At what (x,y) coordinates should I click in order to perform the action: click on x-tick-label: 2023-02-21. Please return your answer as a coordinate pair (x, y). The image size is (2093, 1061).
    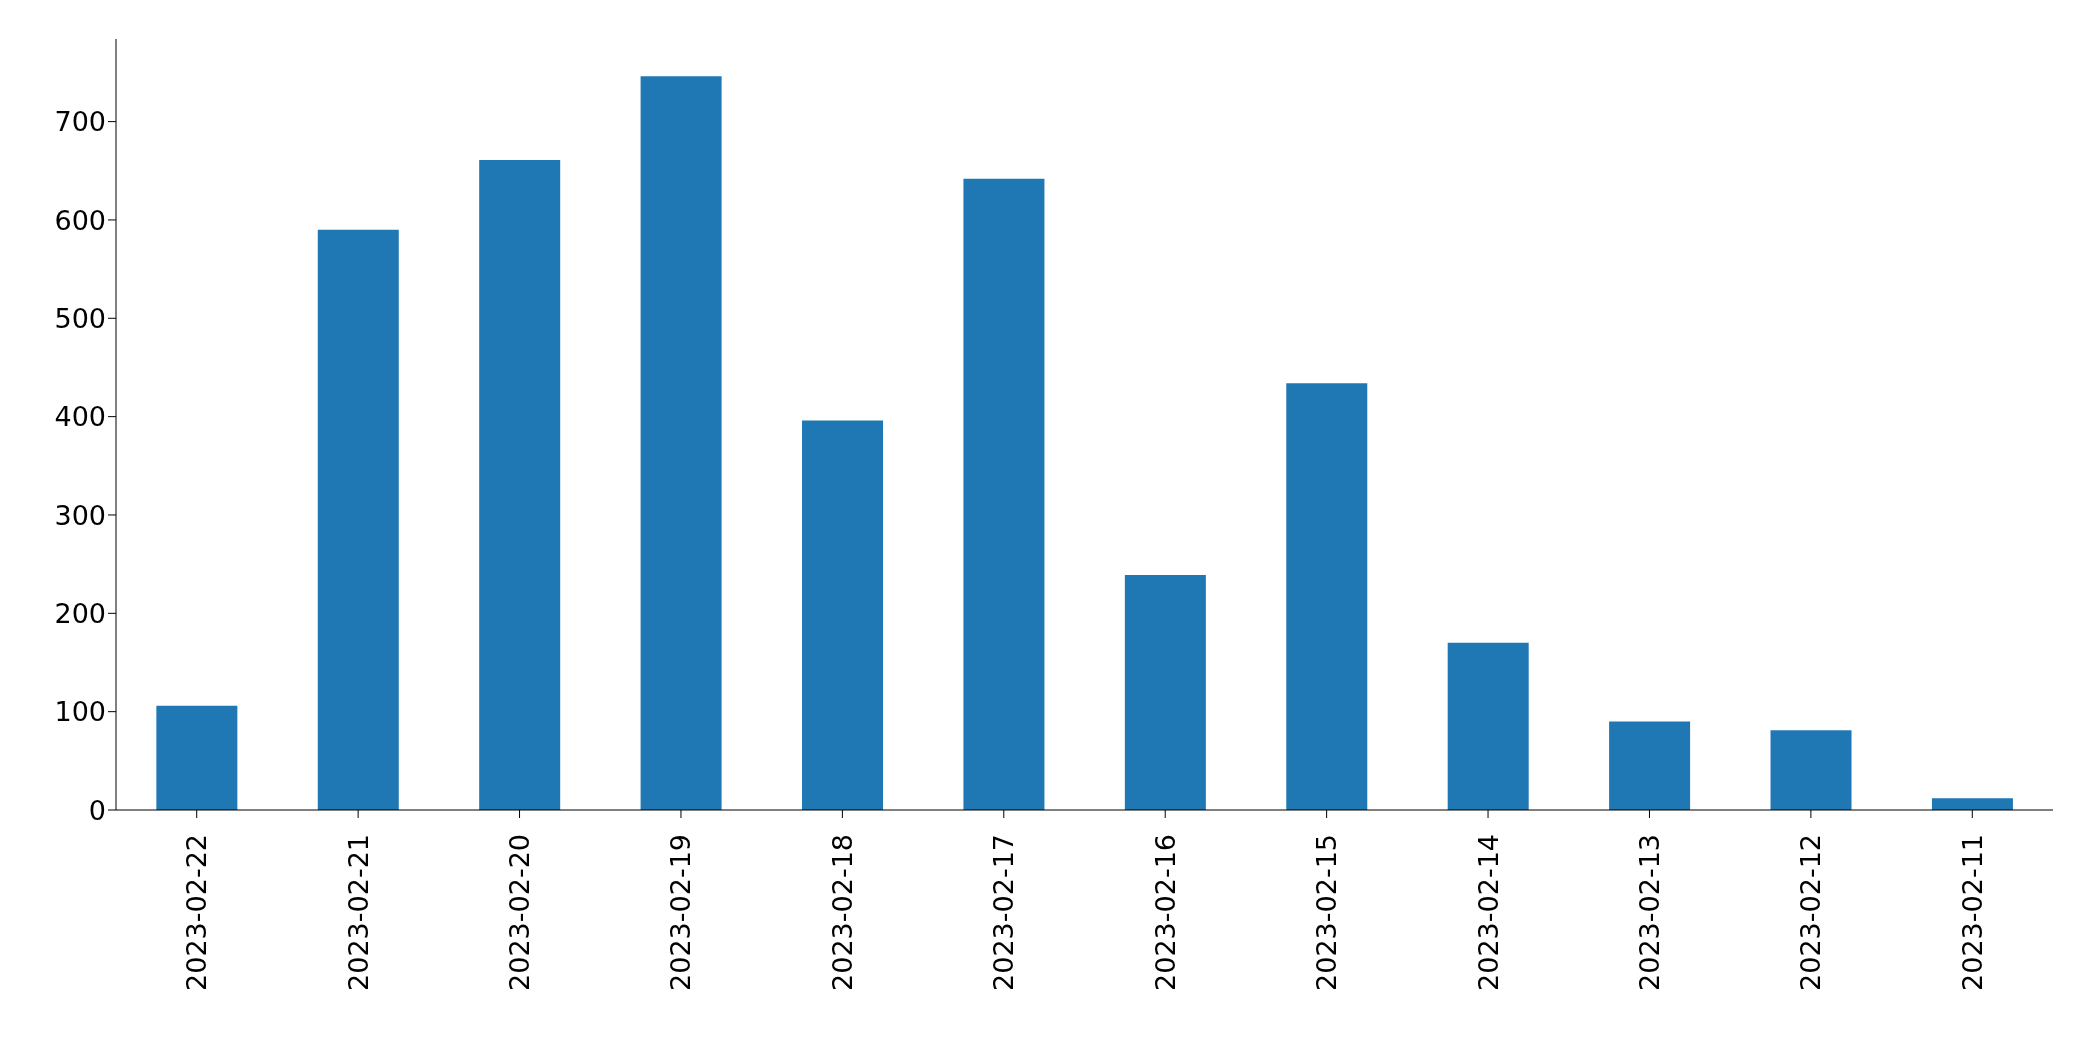
    Looking at the image, I should click on (358, 912).